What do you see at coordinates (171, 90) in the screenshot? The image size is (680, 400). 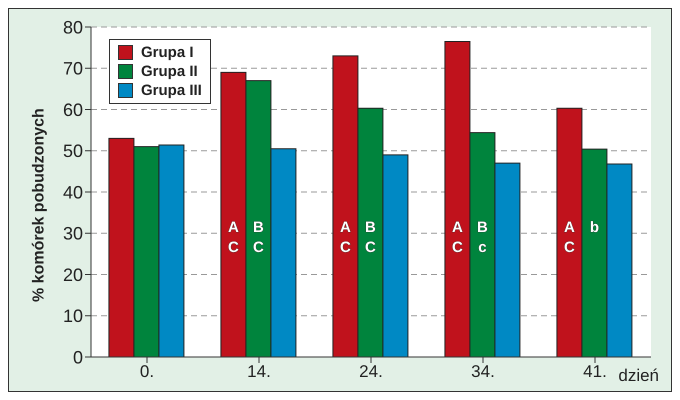 I see `legend-label: Grupa III` at bounding box center [171, 90].